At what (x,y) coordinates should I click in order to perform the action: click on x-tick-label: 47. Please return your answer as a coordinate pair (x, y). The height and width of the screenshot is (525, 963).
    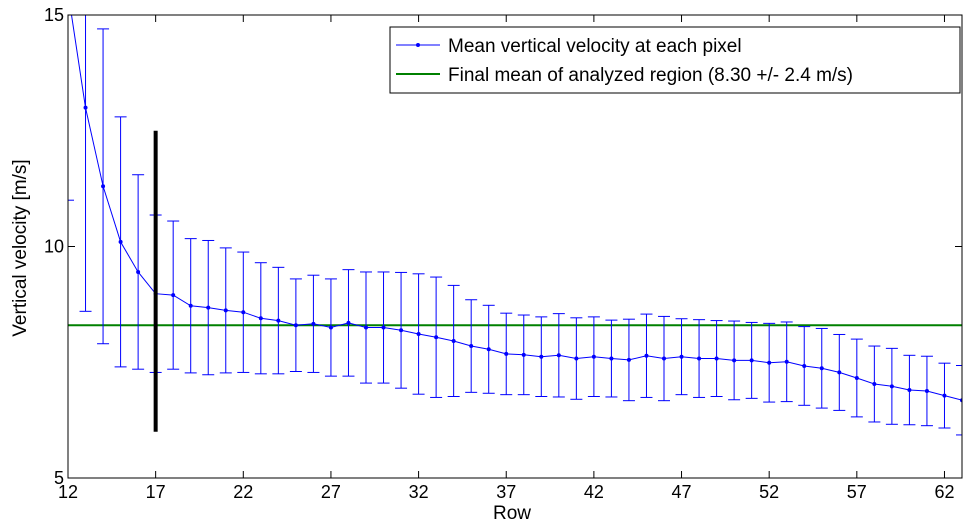
    Looking at the image, I should click on (682, 492).